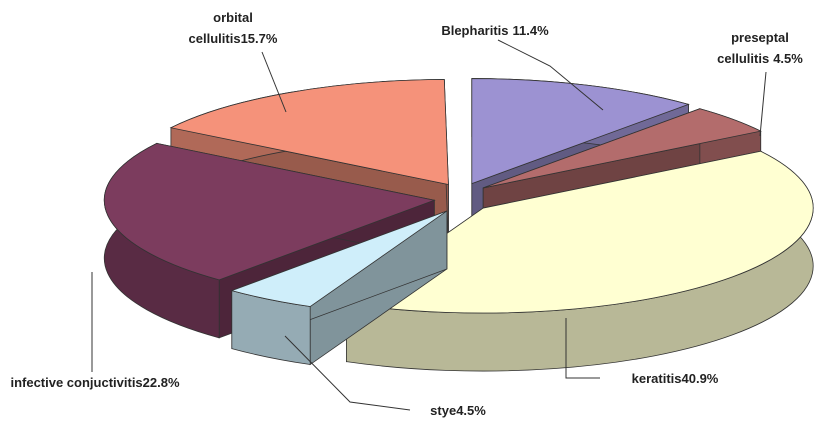  I want to click on slice, so click(339, 288).